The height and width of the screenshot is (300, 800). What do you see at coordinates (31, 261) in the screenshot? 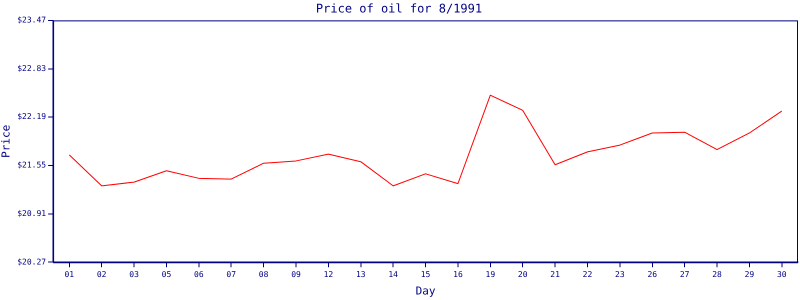
I see `y-tick-label: $20.27` at bounding box center [31, 261].